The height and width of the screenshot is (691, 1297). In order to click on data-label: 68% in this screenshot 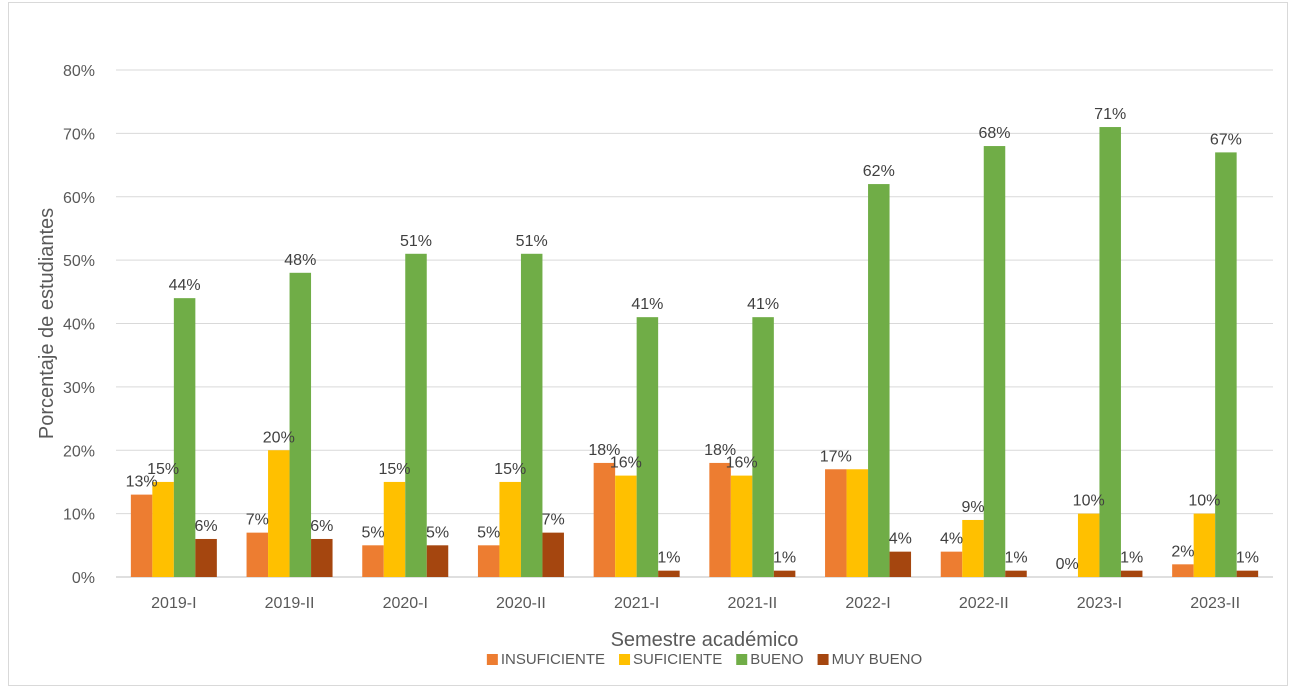, I will do `click(994, 133)`.